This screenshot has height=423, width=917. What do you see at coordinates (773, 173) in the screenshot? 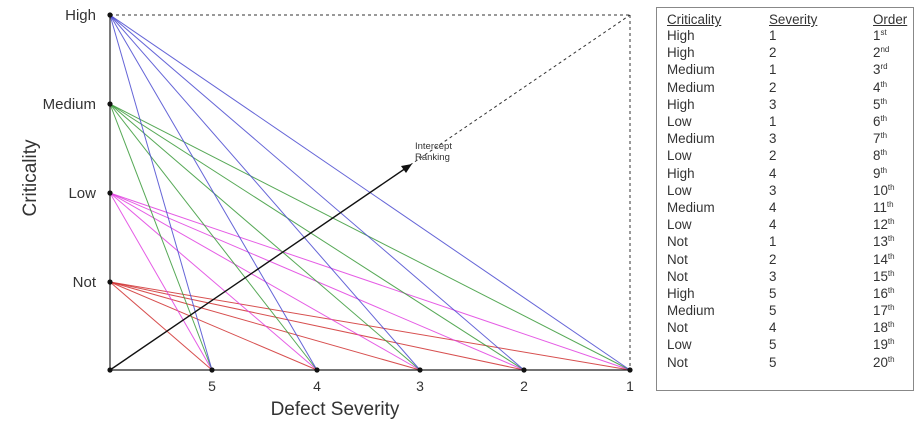
I see `cell-severity: 4` at bounding box center [773, 173].